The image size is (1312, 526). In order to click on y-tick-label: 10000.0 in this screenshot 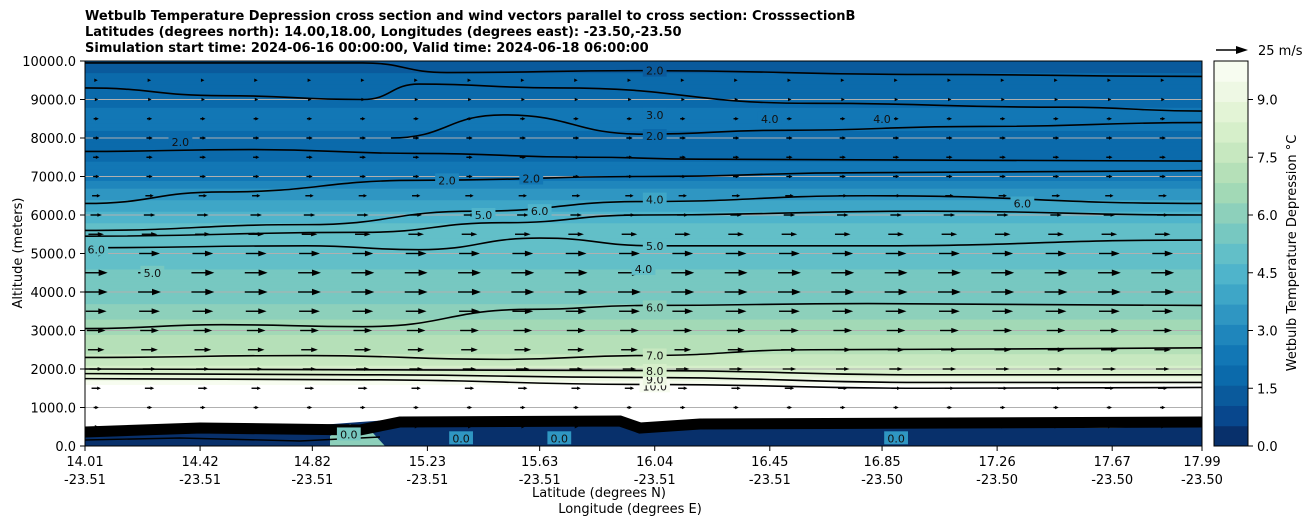, I will do `click(49, 62)`.